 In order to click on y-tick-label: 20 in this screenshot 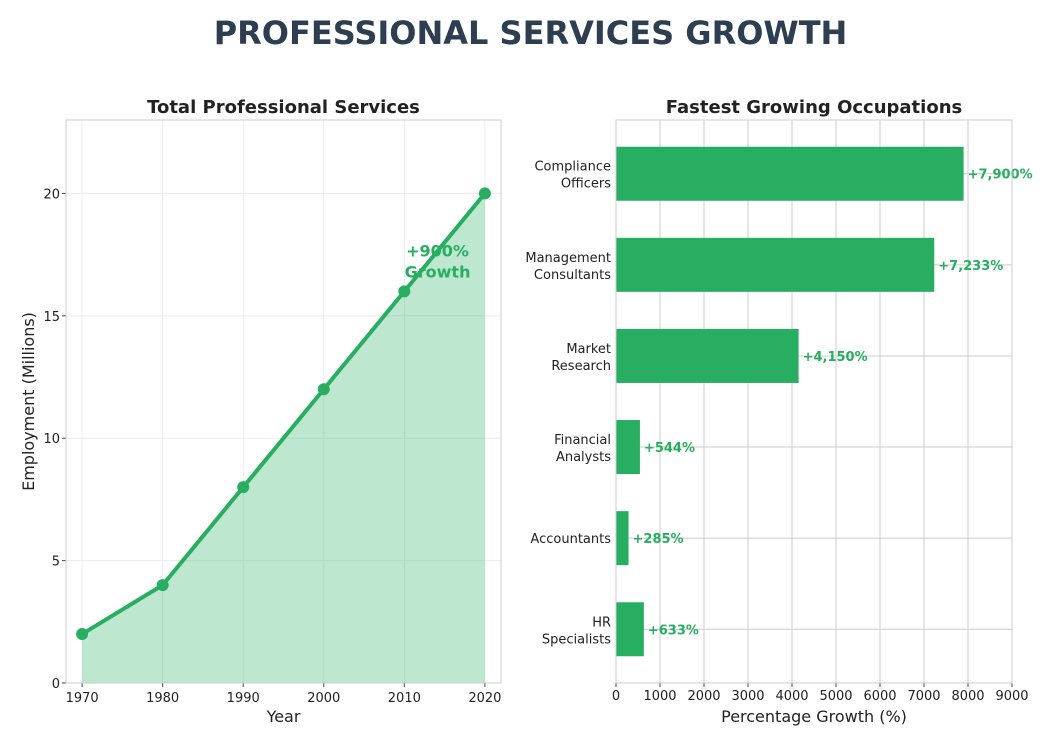, I will do `click(51, 194)`.